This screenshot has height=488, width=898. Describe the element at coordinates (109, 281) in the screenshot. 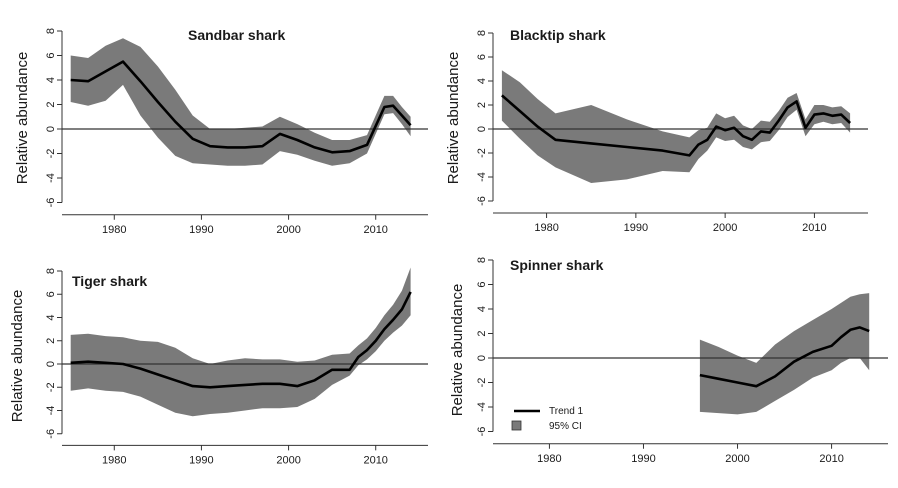

I see `panel-title: Tiger shark` at that location.